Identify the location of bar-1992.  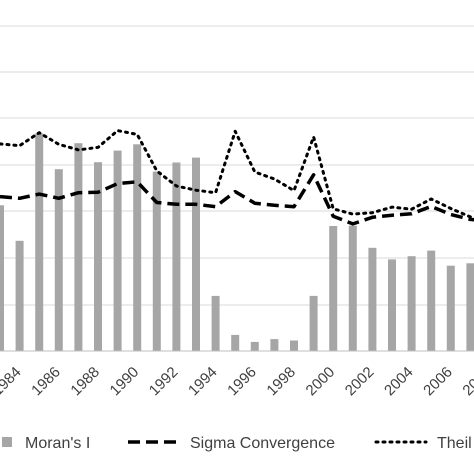
(156, 261).